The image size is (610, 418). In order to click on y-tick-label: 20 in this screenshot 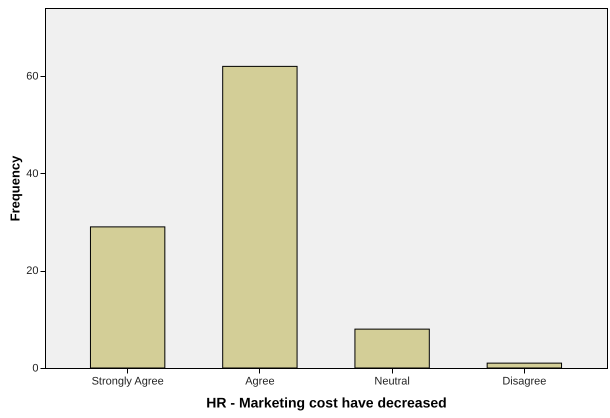, I will do `click(32, 271)`.